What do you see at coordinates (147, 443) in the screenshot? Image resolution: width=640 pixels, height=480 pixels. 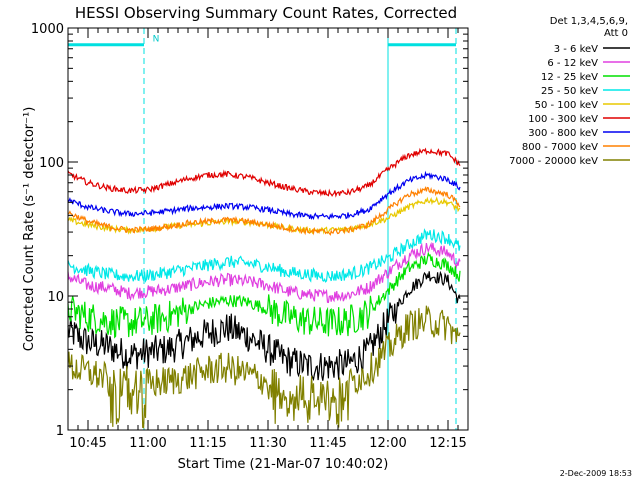 I see `x-tick-label: 11:00` at bounding box center [147, 443].